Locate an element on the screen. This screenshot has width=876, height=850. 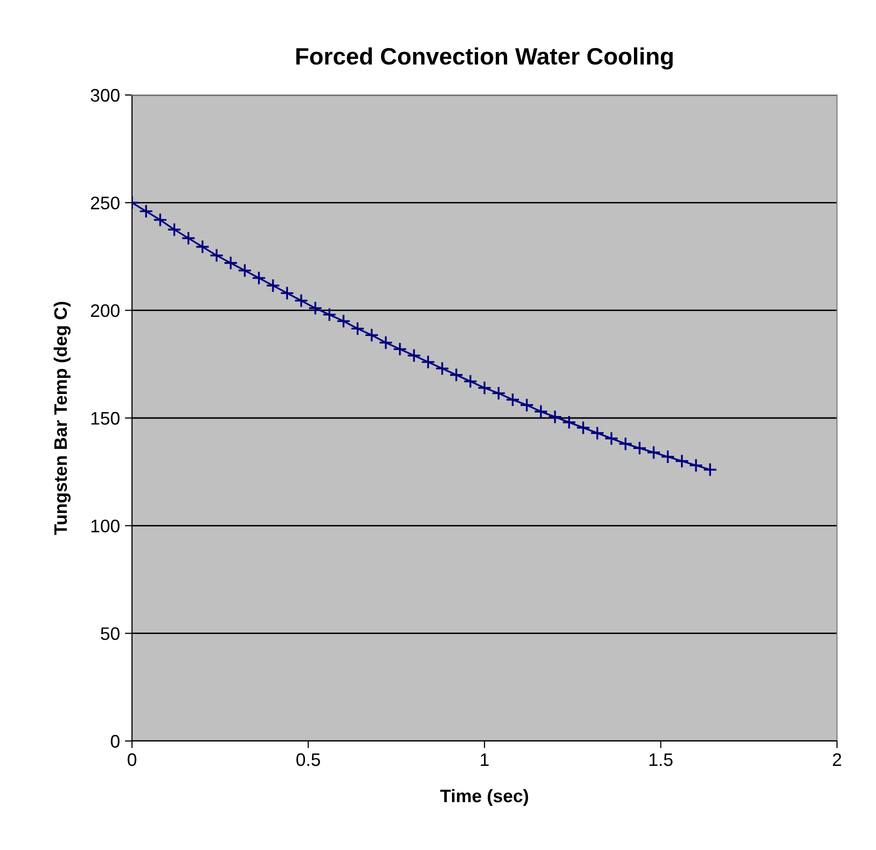
y-tick-label: 0 is located at coordinates (115, 741).